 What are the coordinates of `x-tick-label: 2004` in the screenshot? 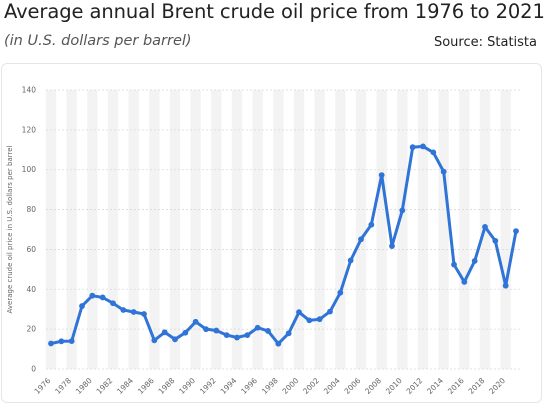 It's located at (332, 386).